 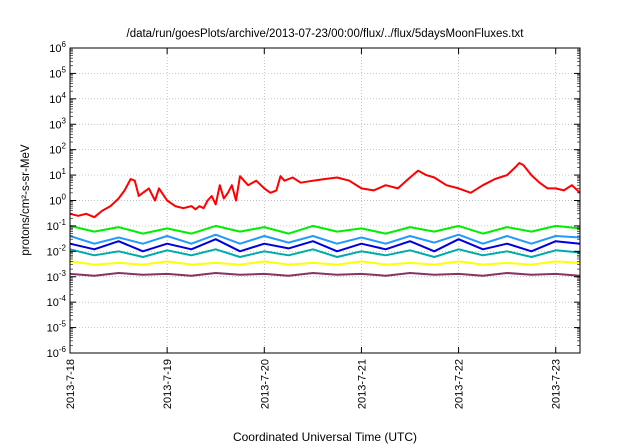 What do you see at coordinates (26, 200) in the screenshot?
I see `y-axis-label: protons/cm²-s-sr-MeV` at bounding box center [26, 200].